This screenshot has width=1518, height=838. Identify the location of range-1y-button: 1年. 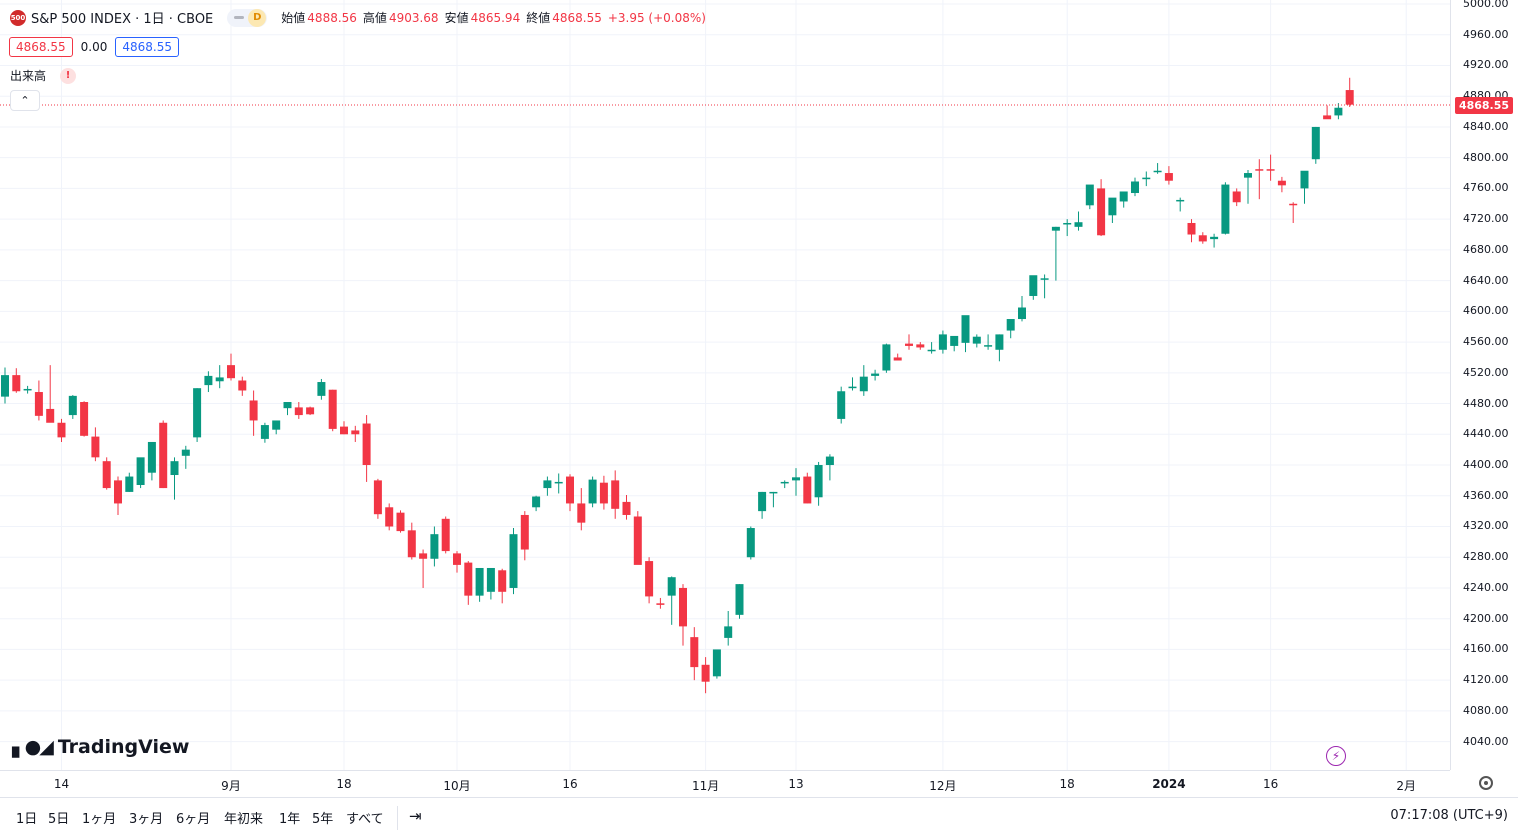
(290, 819).